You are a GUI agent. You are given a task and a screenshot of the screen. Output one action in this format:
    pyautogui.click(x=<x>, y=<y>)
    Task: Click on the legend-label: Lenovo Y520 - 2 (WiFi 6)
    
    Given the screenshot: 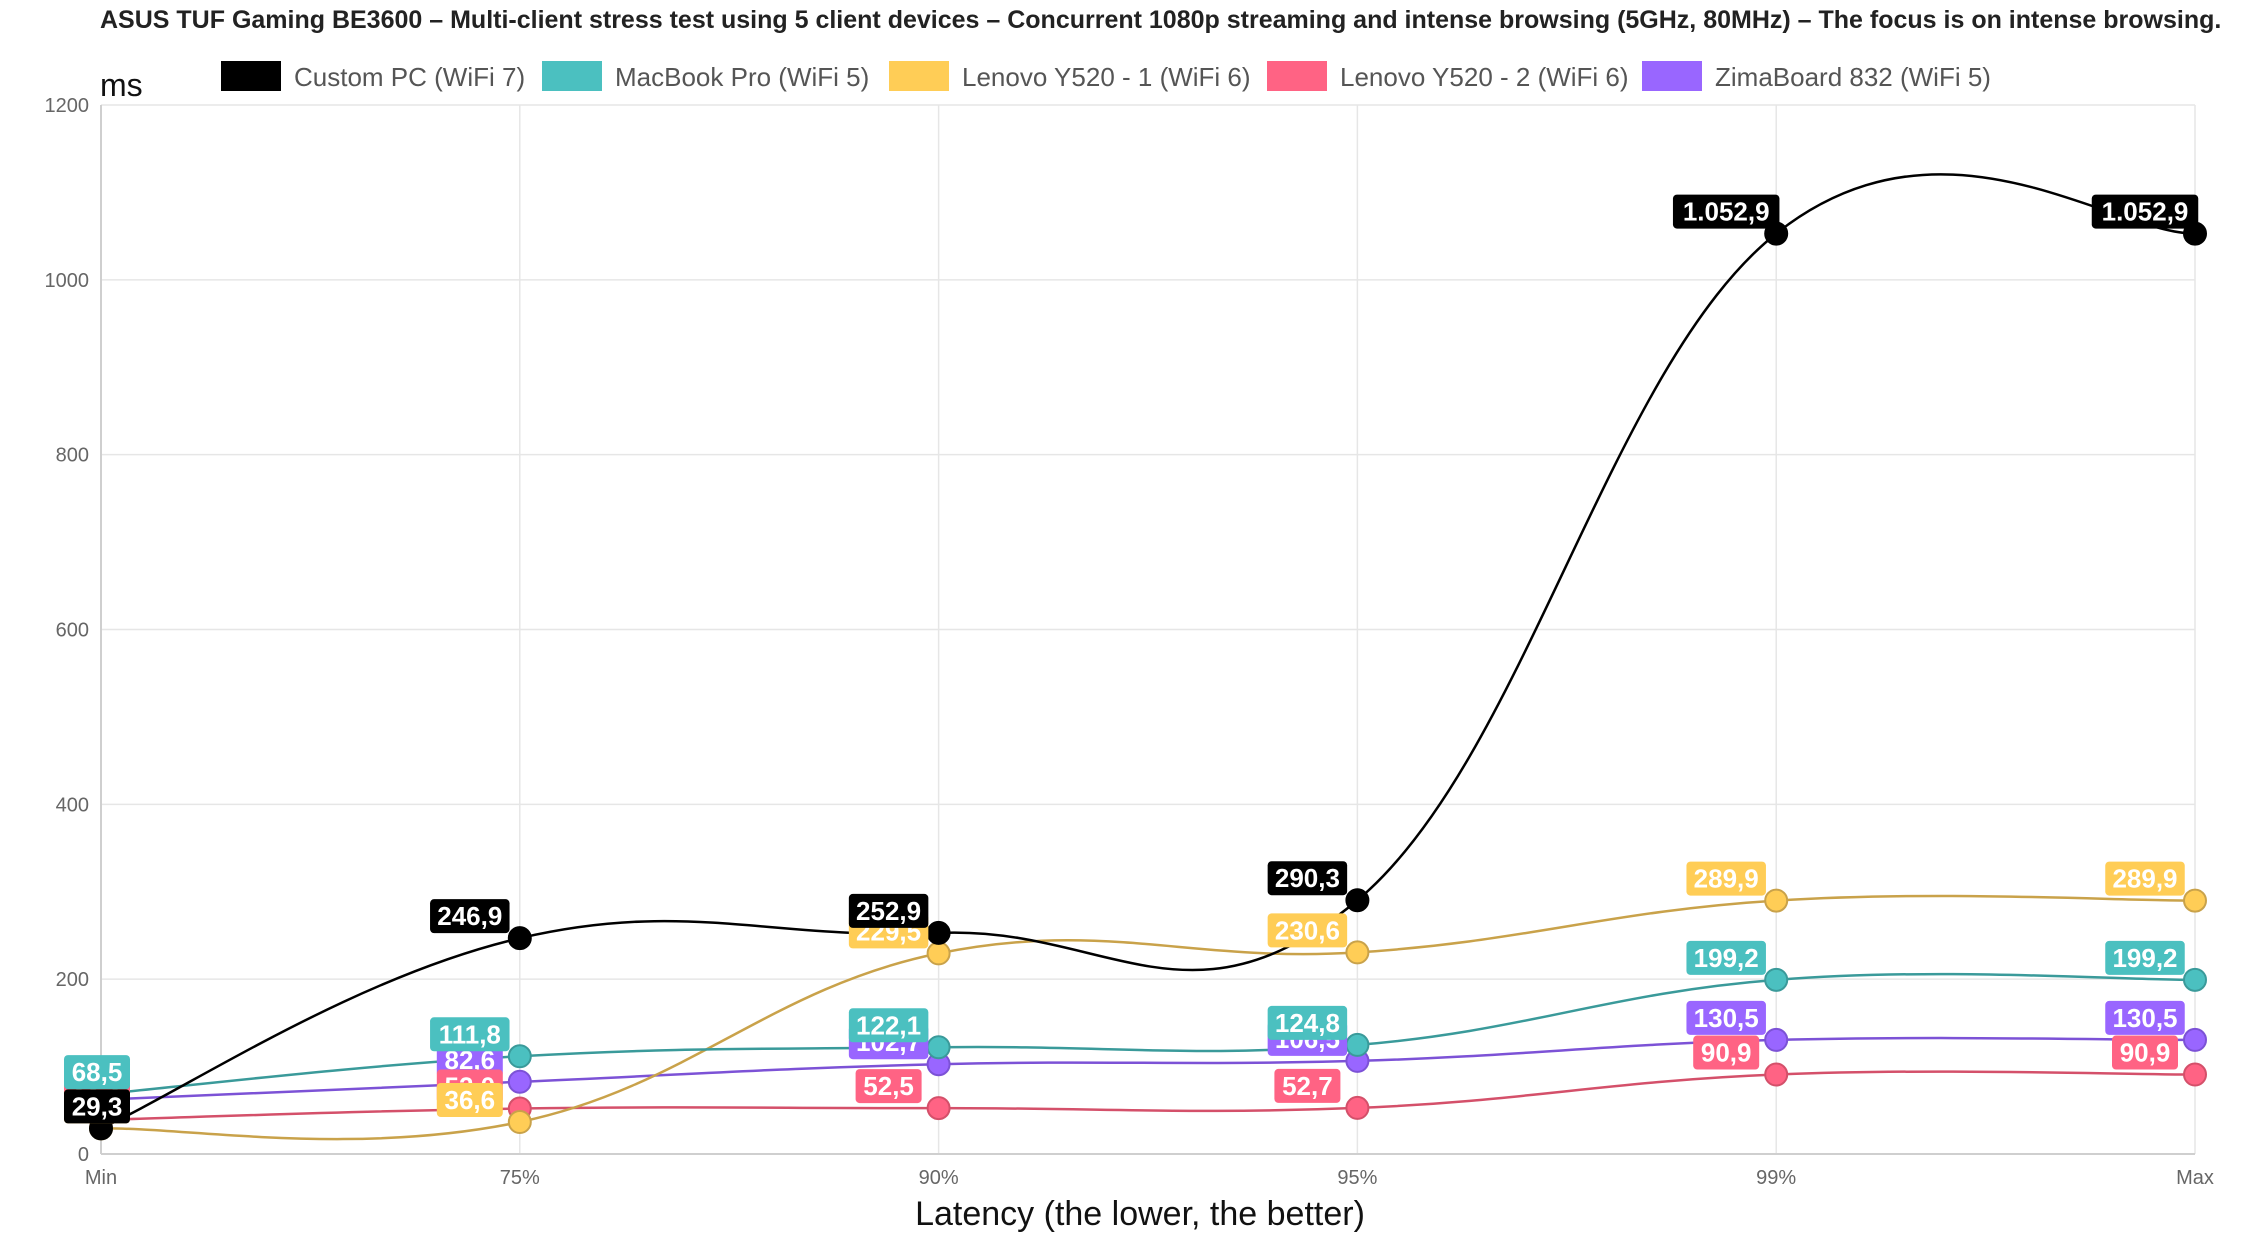 What is the action you would take?
    pyautogui.click(x=1484, y=77)
    